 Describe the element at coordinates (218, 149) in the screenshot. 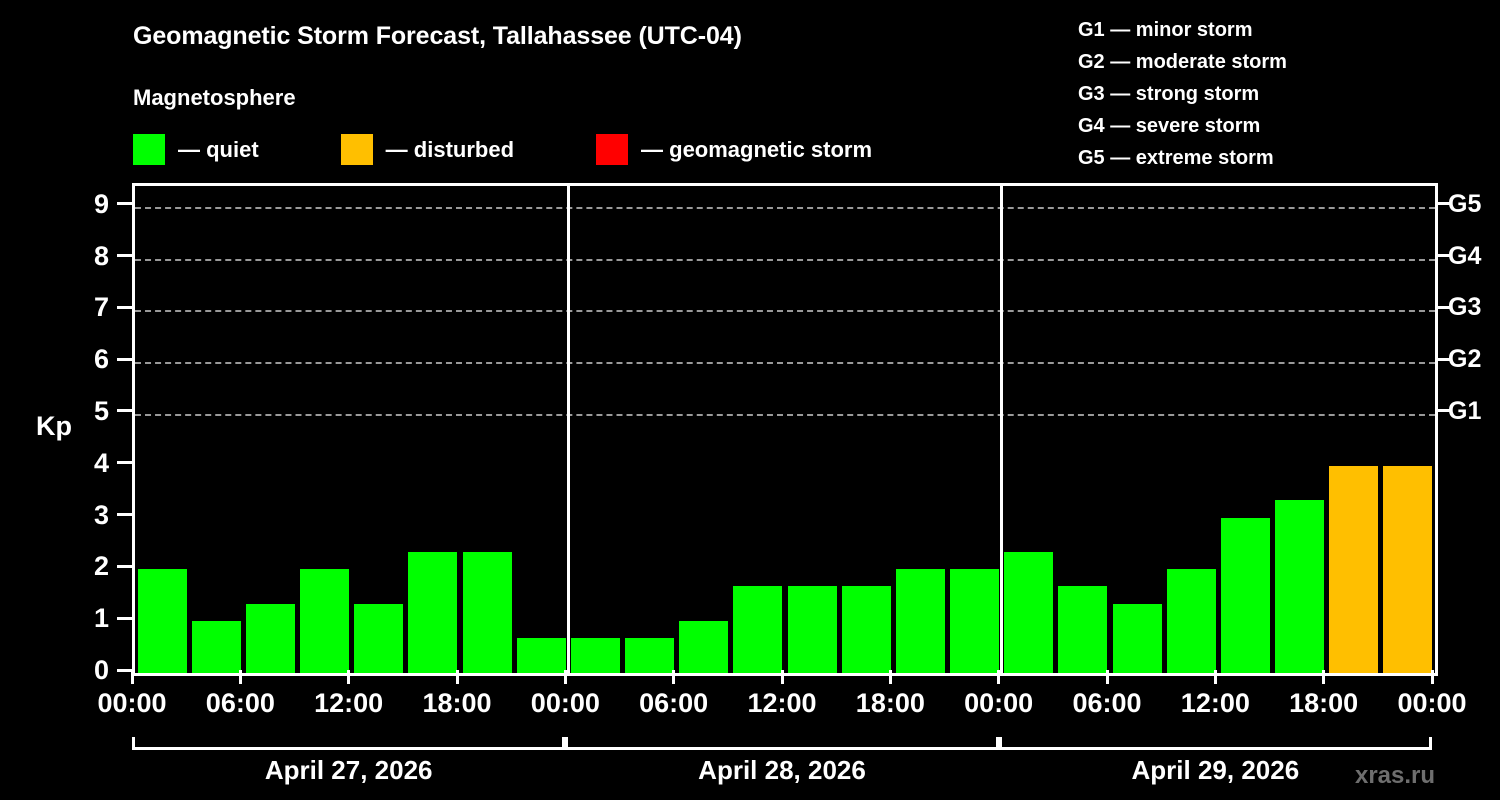

I see `legend-label-quiet: — quiet` at that location.